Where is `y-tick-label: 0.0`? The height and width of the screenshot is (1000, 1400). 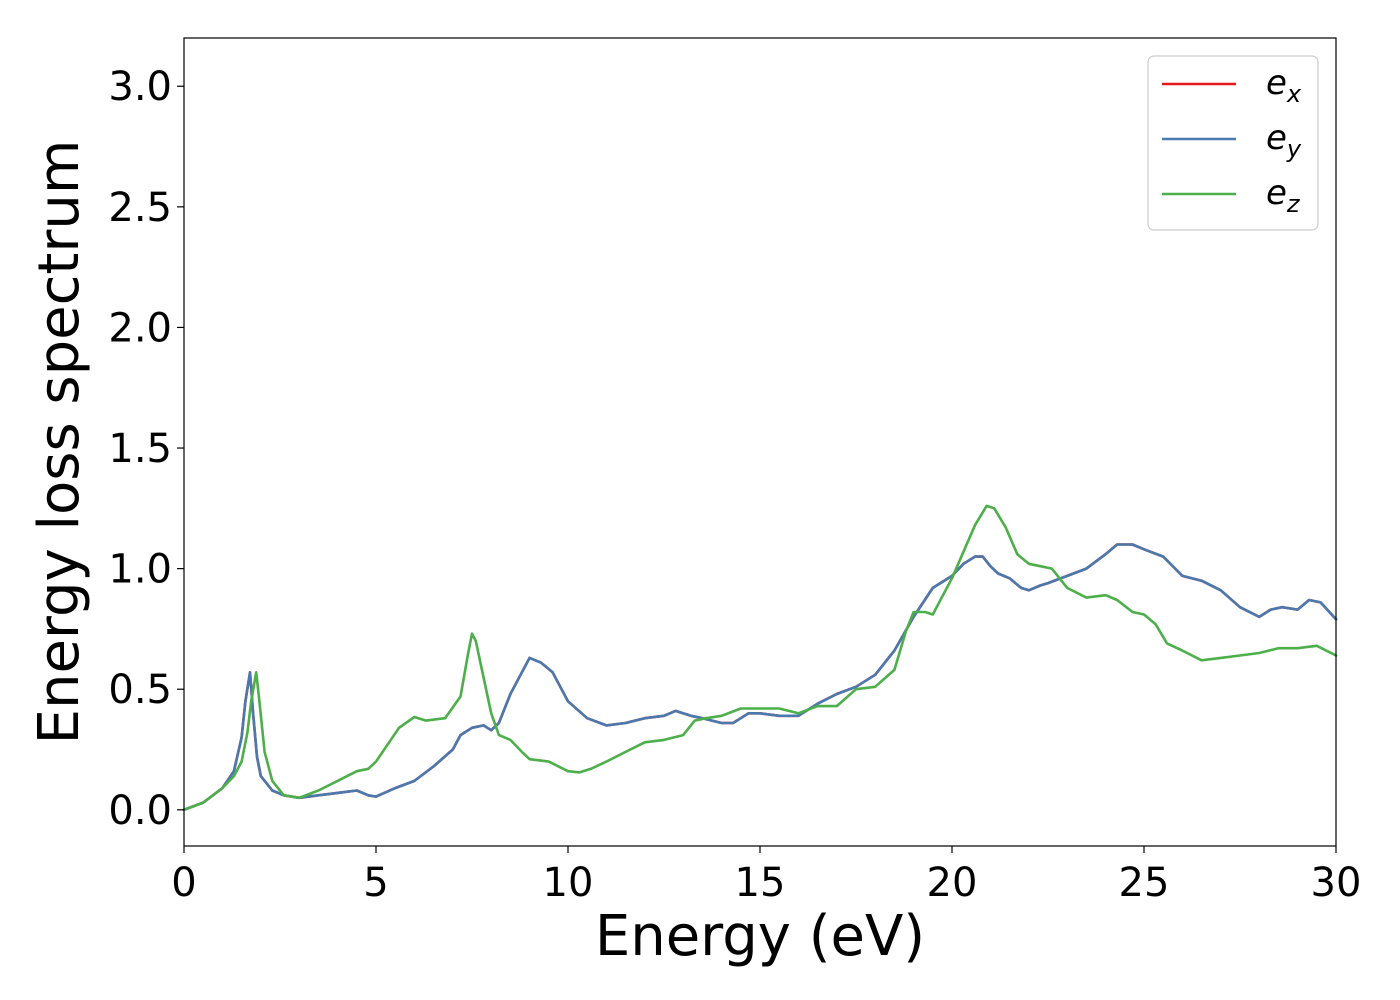
y-tick-label: 0.0 is located at coordinates (140, 811).